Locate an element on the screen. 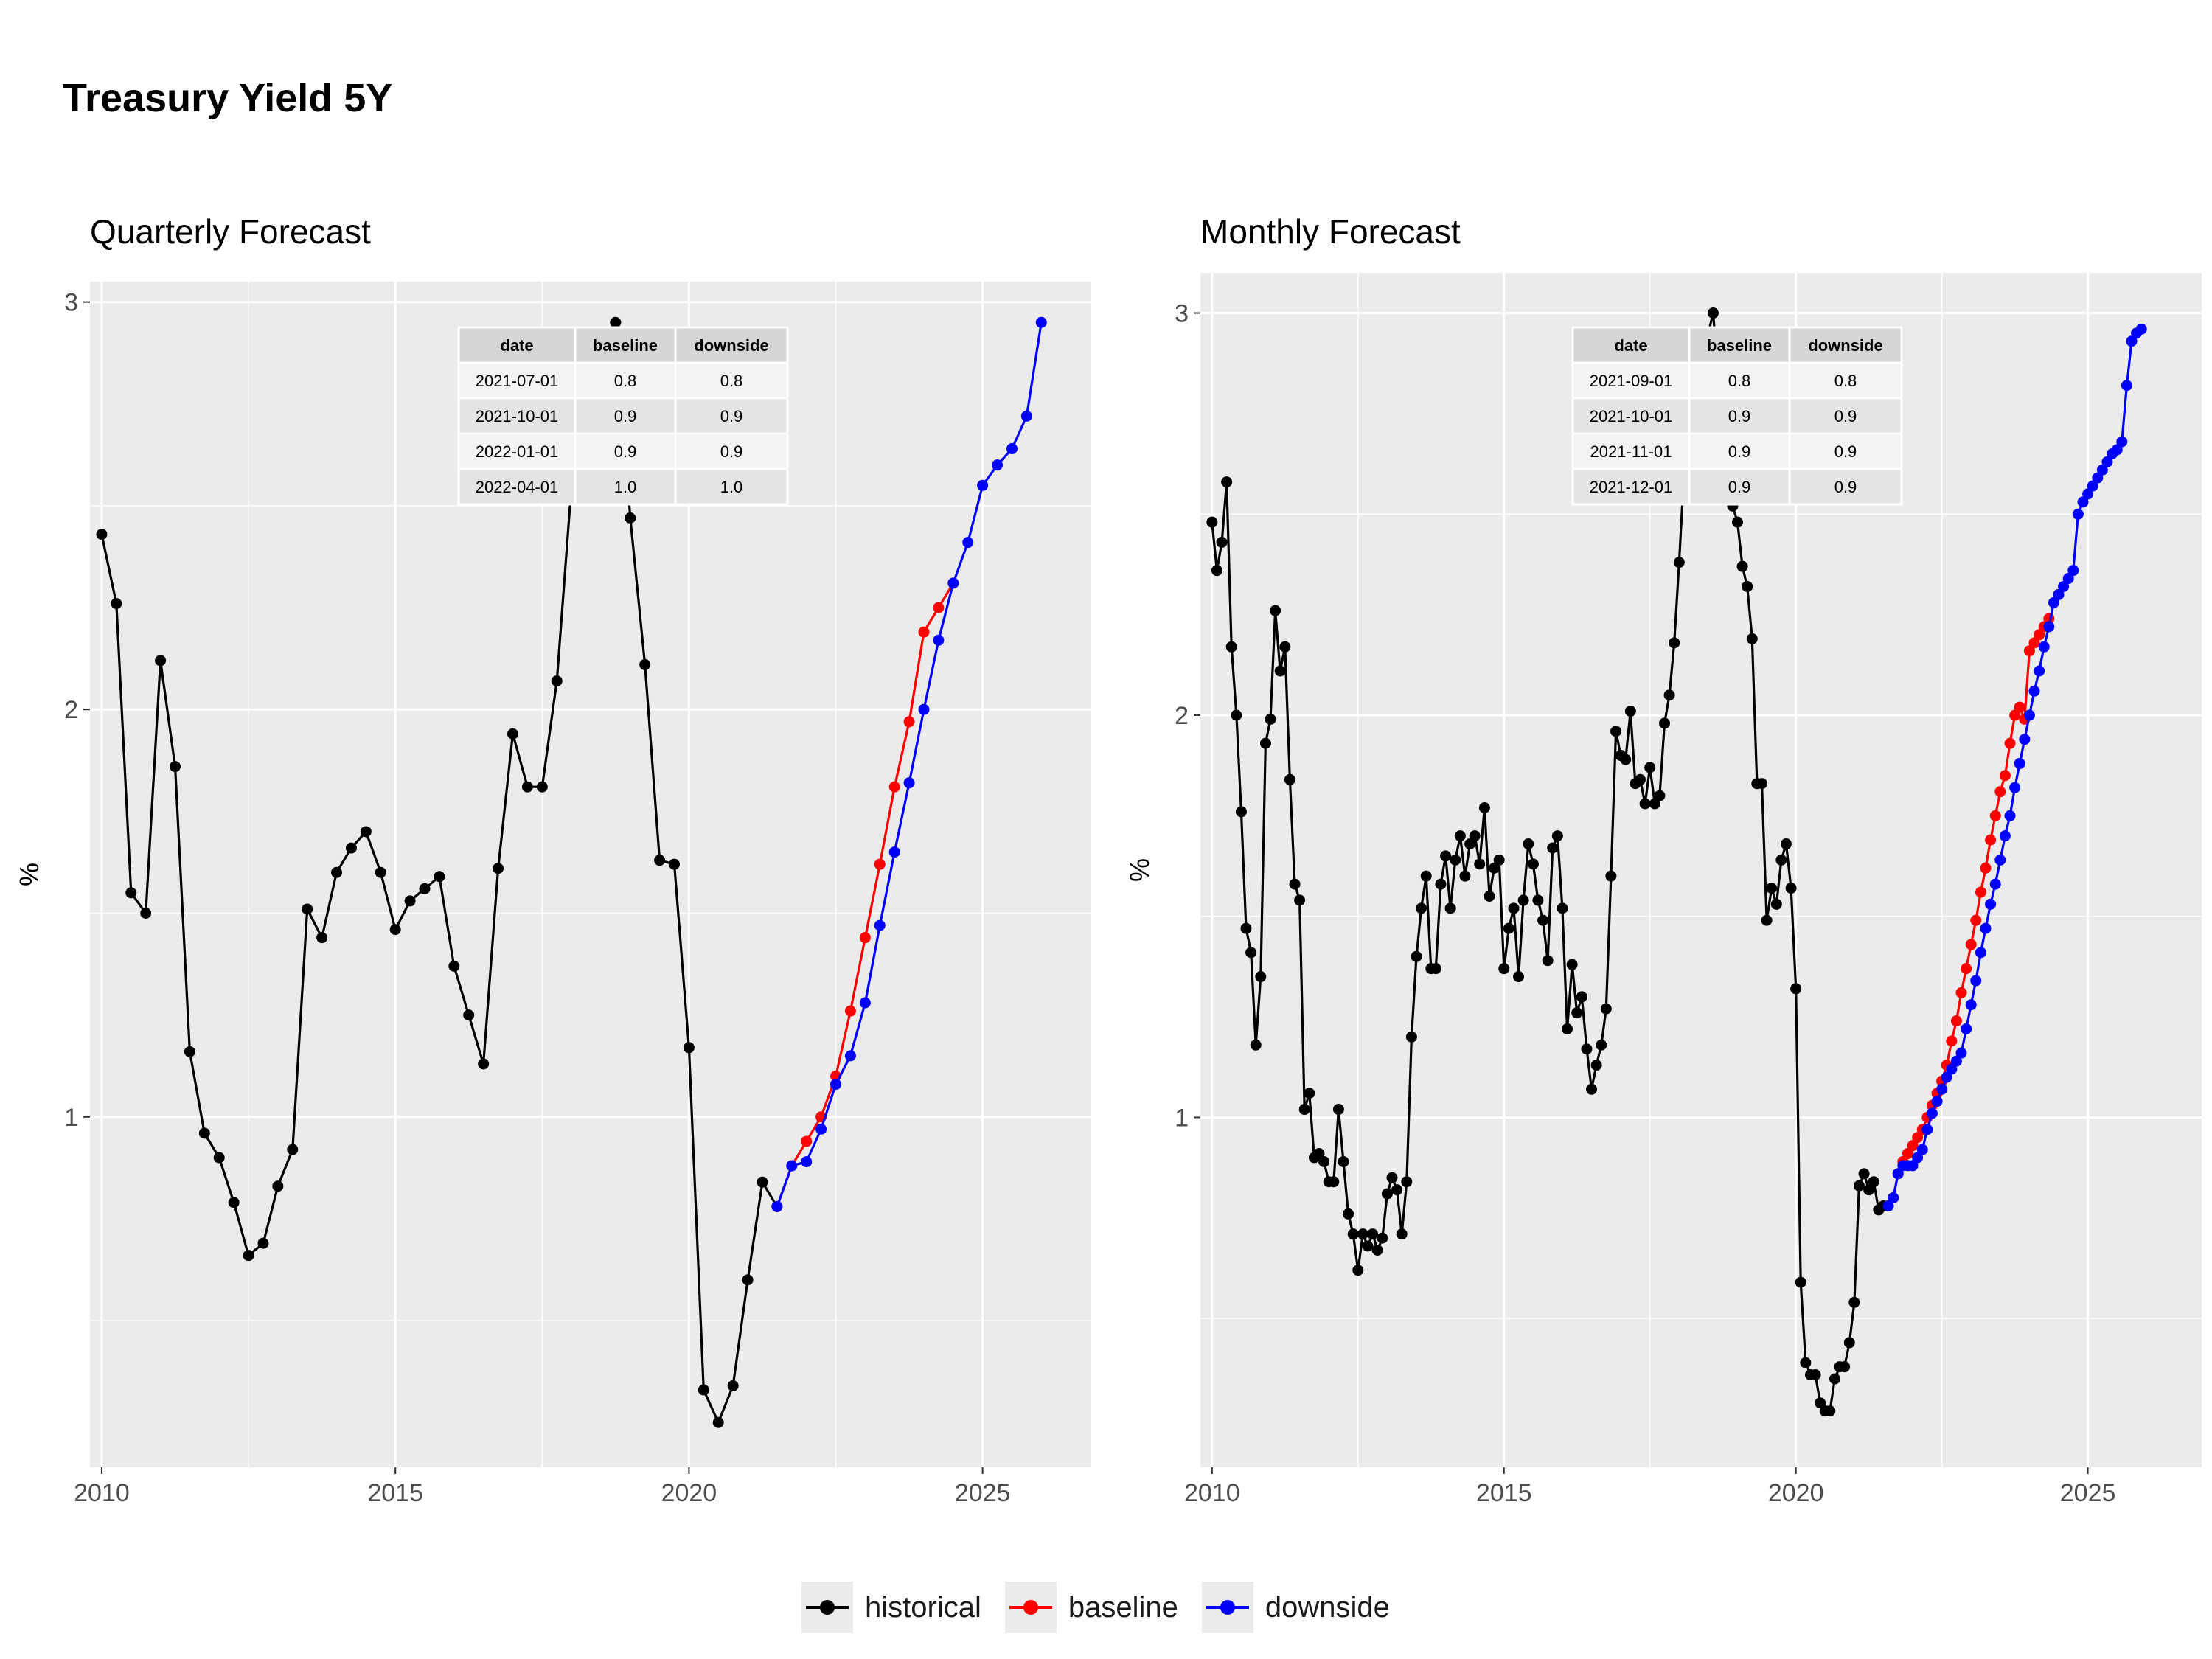 The image size is (2212, 1659). legend-item-baseline: baseline is located at coordinates (1095, 1607).